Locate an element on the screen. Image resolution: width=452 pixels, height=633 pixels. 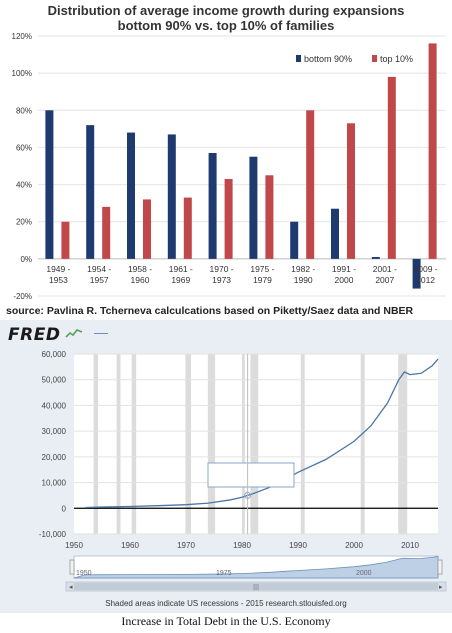
navigator-label: 2000 is located at coordinates (364, 573).